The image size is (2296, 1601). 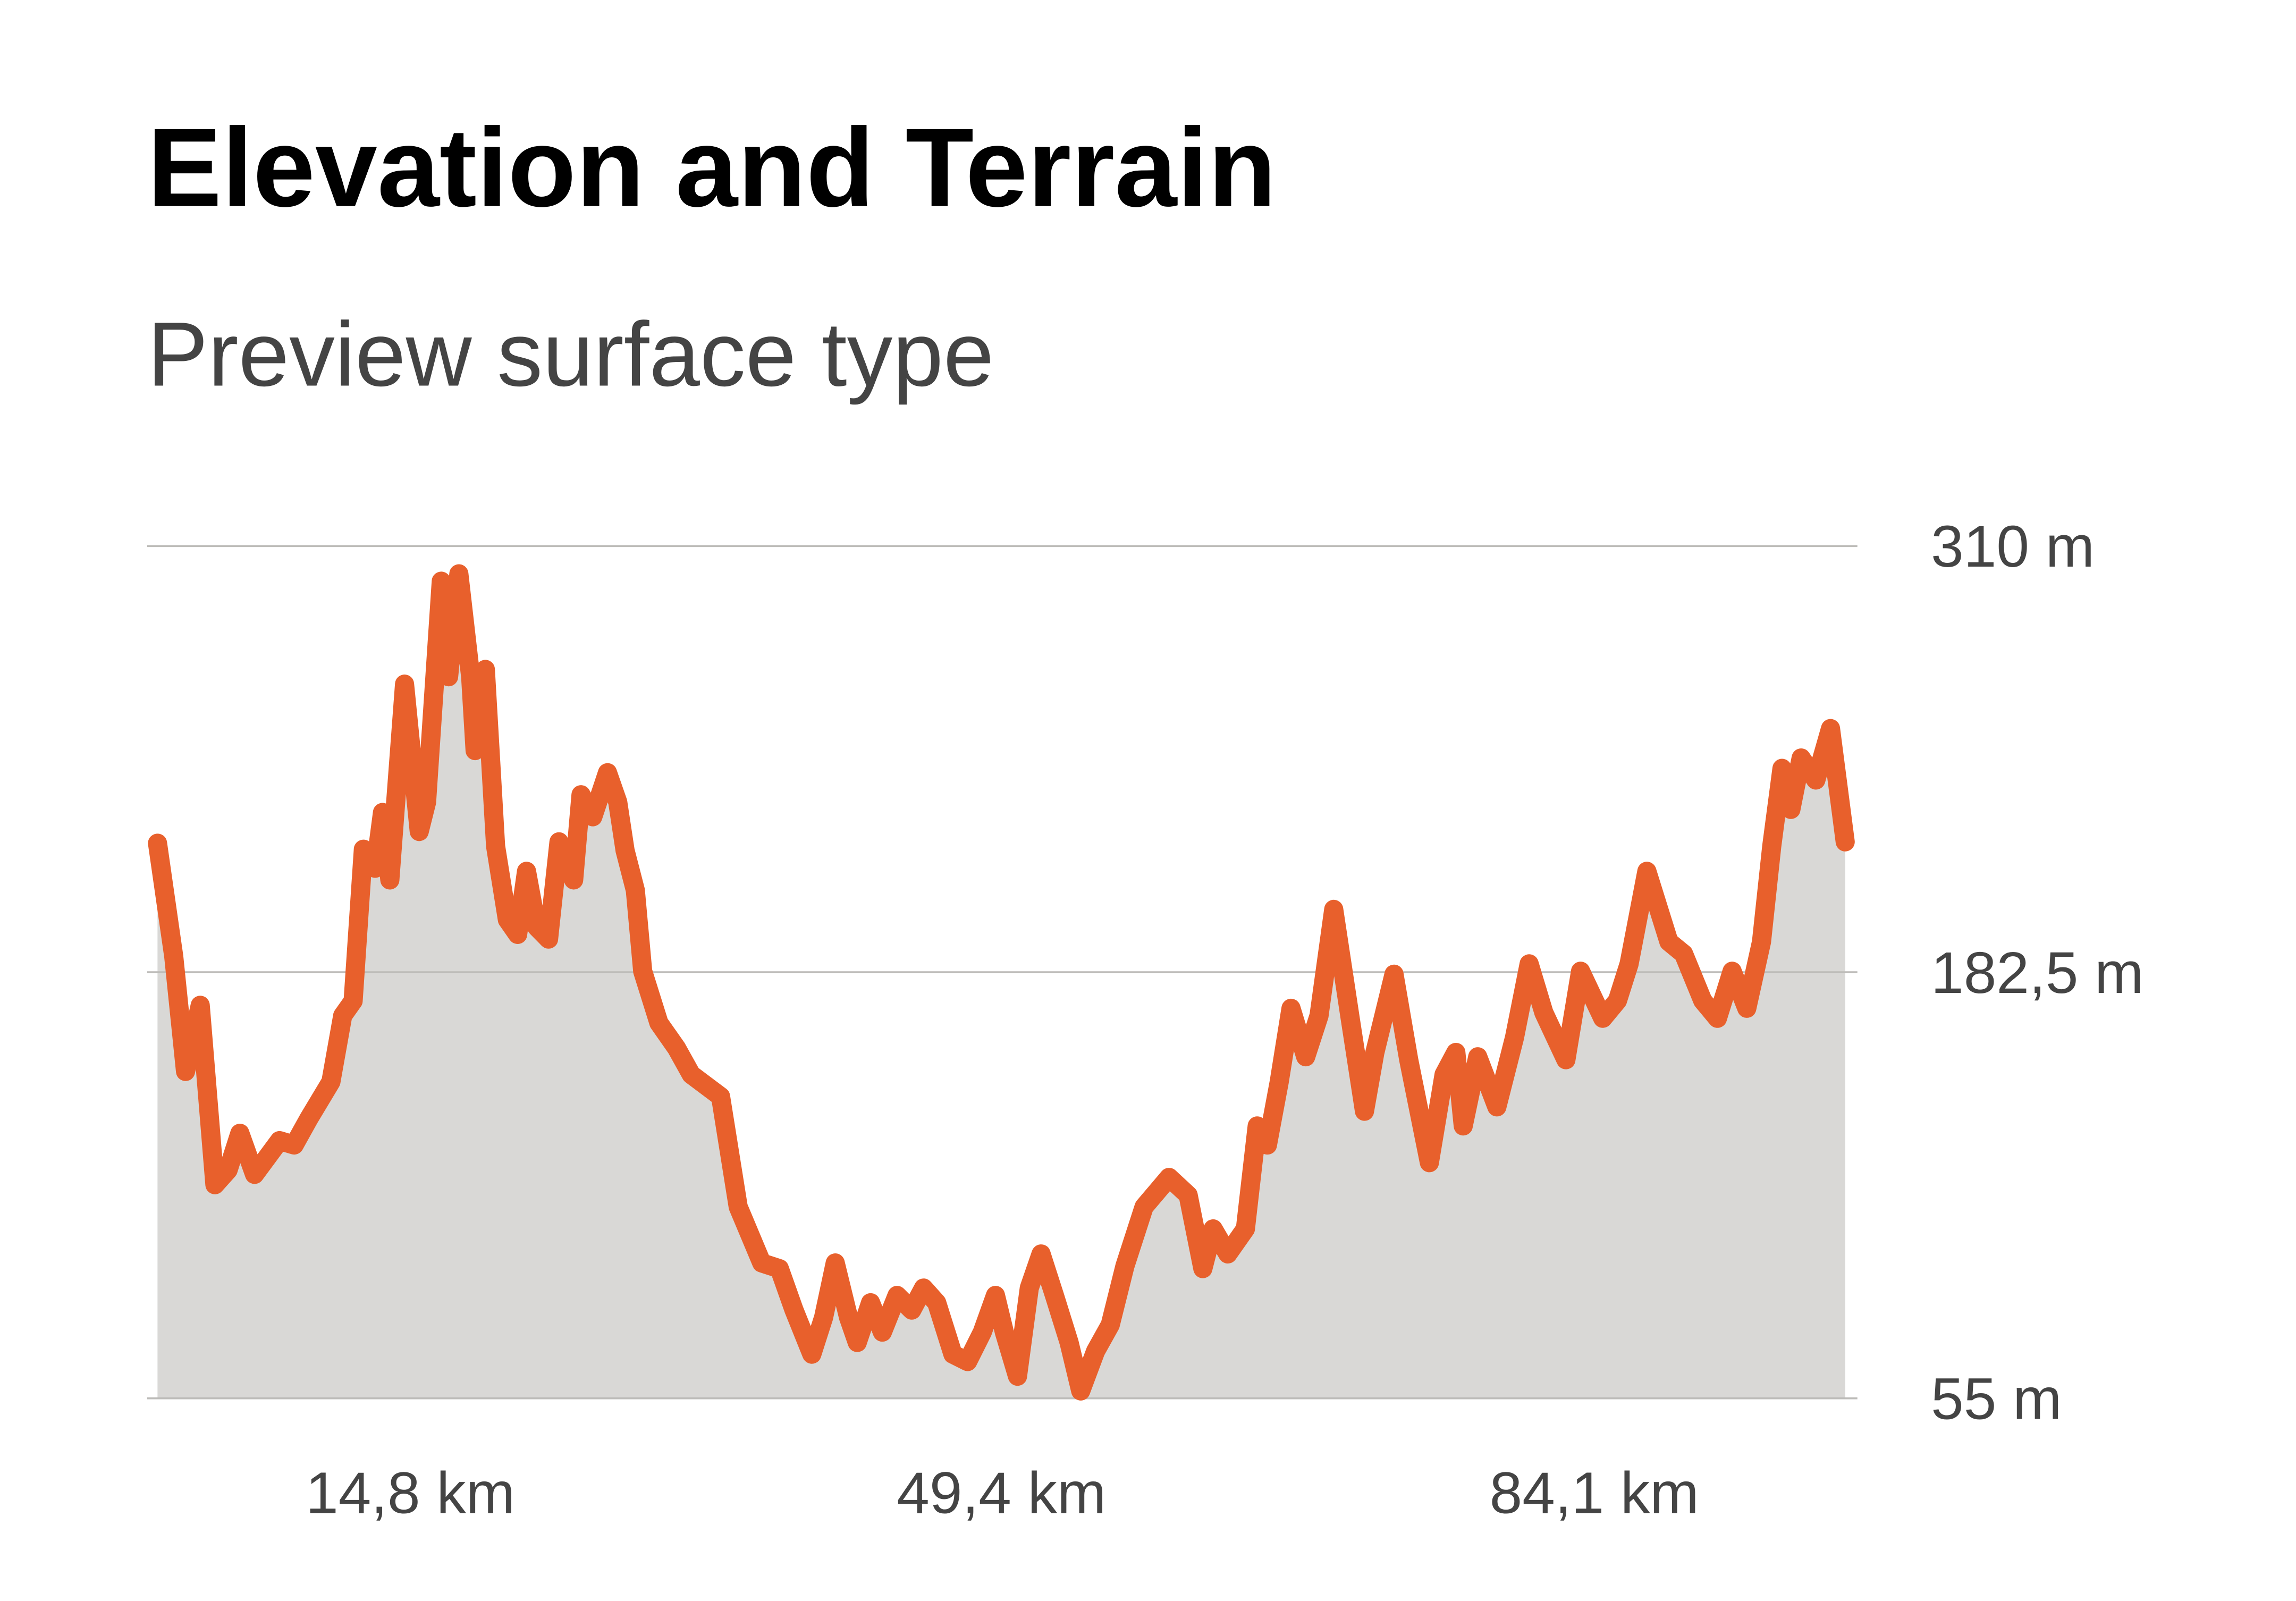 I want to click on y-tick-label: 310 m, so click(x=2013, y=546).